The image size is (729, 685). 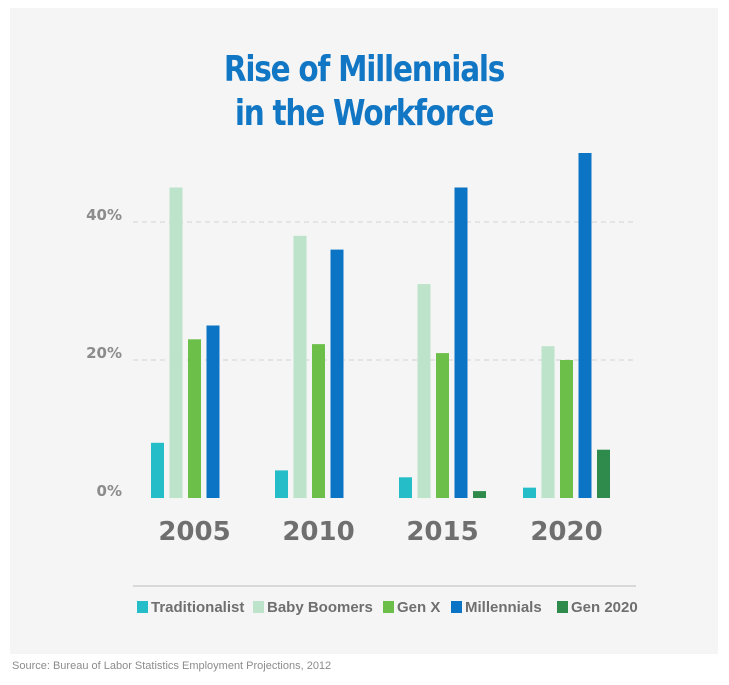 What do you see at coordinates (380, 532) in the screenshot?
I see `x-axis-ticks: 2005 2010 2015 2020` at bounding box center [380, 532].